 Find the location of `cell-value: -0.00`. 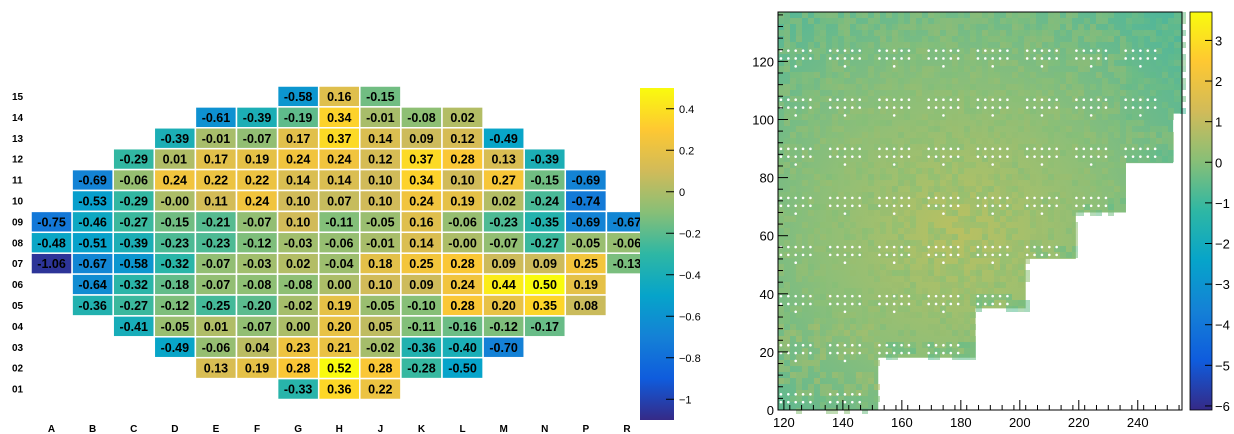

cell-value: -0.00 is located at coordinates (462, 243).